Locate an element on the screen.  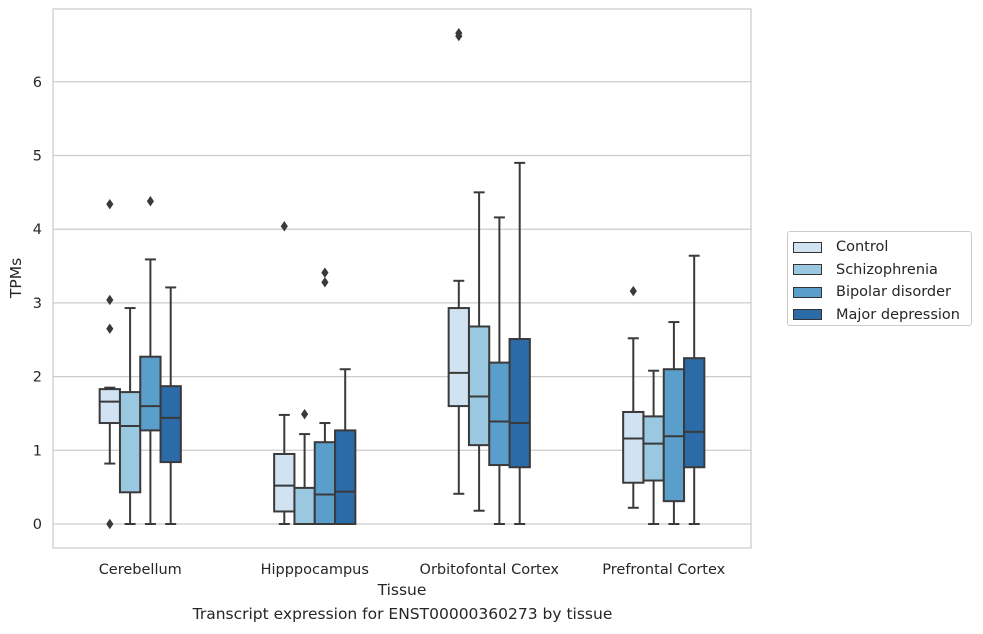
legend-label: Schizophrenia is located at coordinates (887, 269).